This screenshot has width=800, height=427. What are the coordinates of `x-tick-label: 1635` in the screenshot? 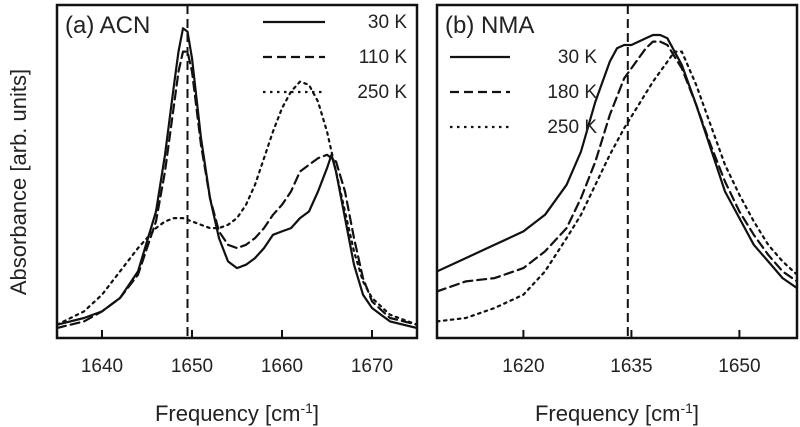 It's located at (631, 366).